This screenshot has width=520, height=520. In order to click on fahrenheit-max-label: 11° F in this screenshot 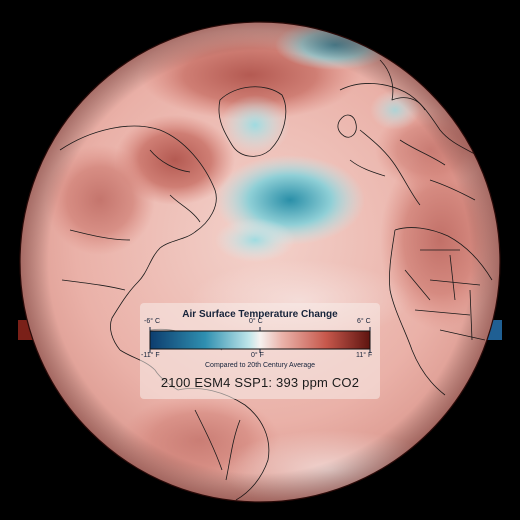, I will do `click(364, 355)`.